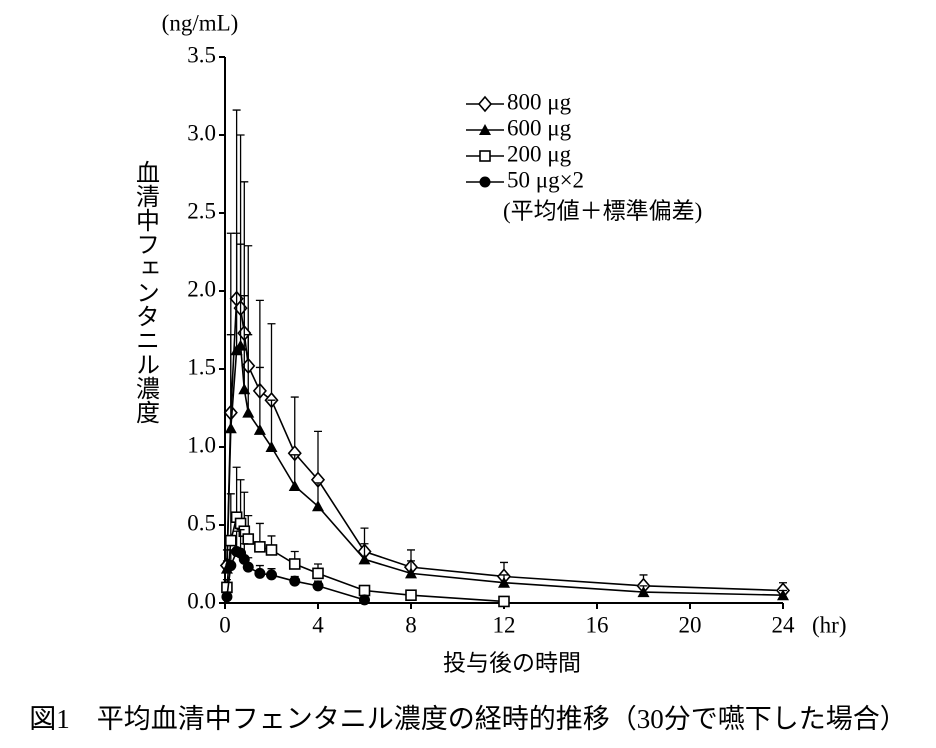 The height and width of the screenshot is (748, 936). Describe the element at coordinates (201, 54) in the screenshot. I see `y-tick-label: 3.5` at that location.